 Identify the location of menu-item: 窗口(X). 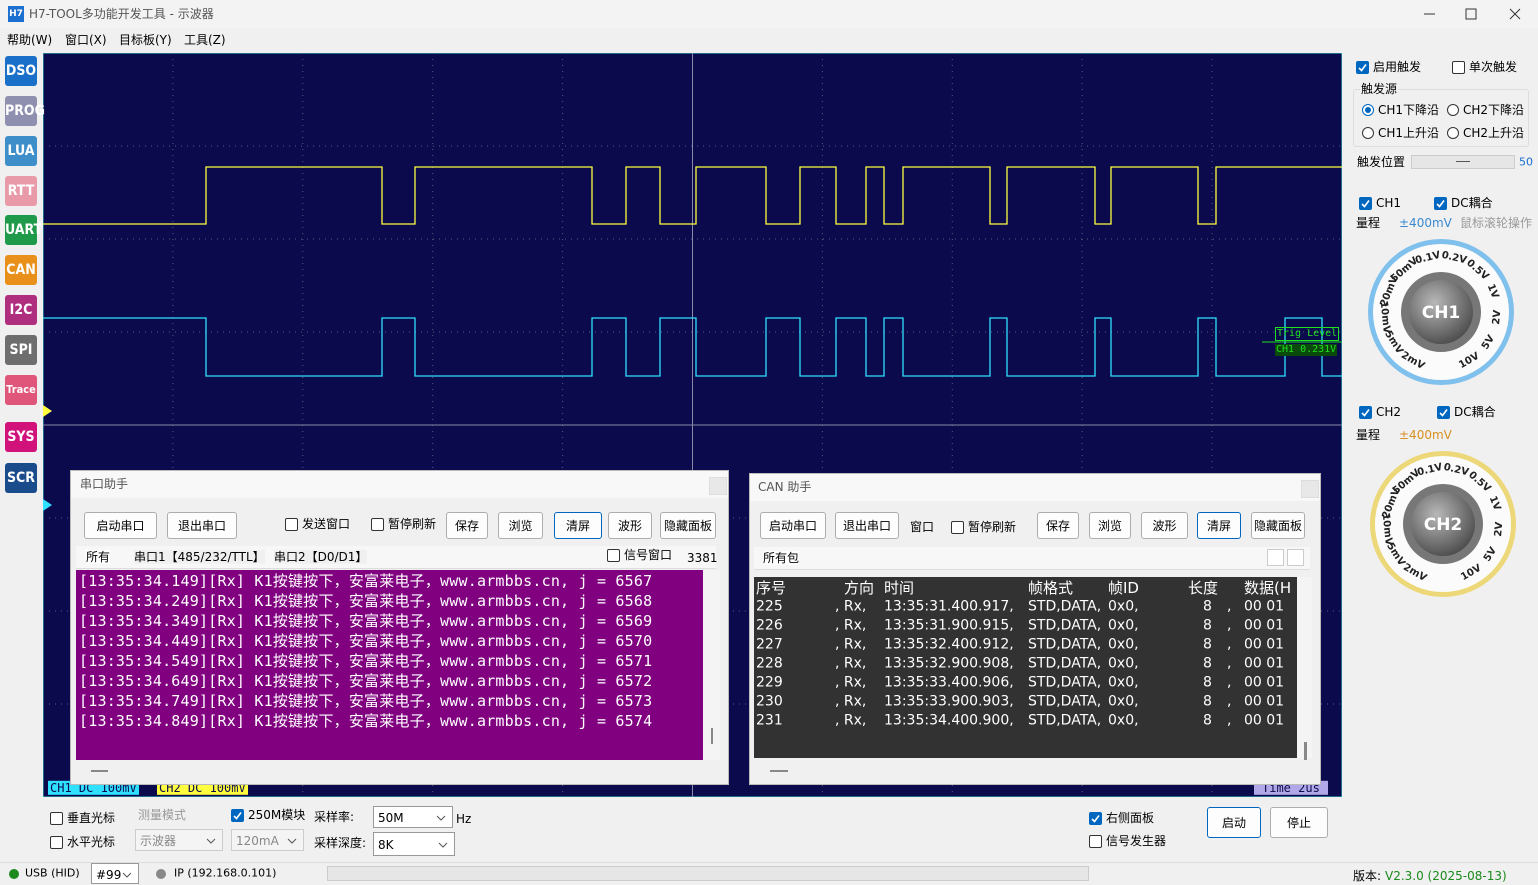
(86, 39).